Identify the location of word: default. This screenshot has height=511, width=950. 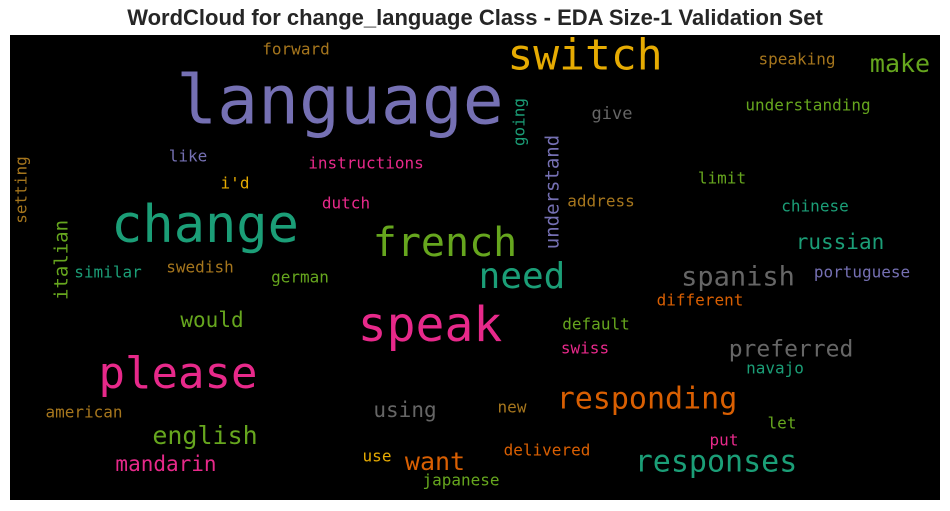
(595, 324).